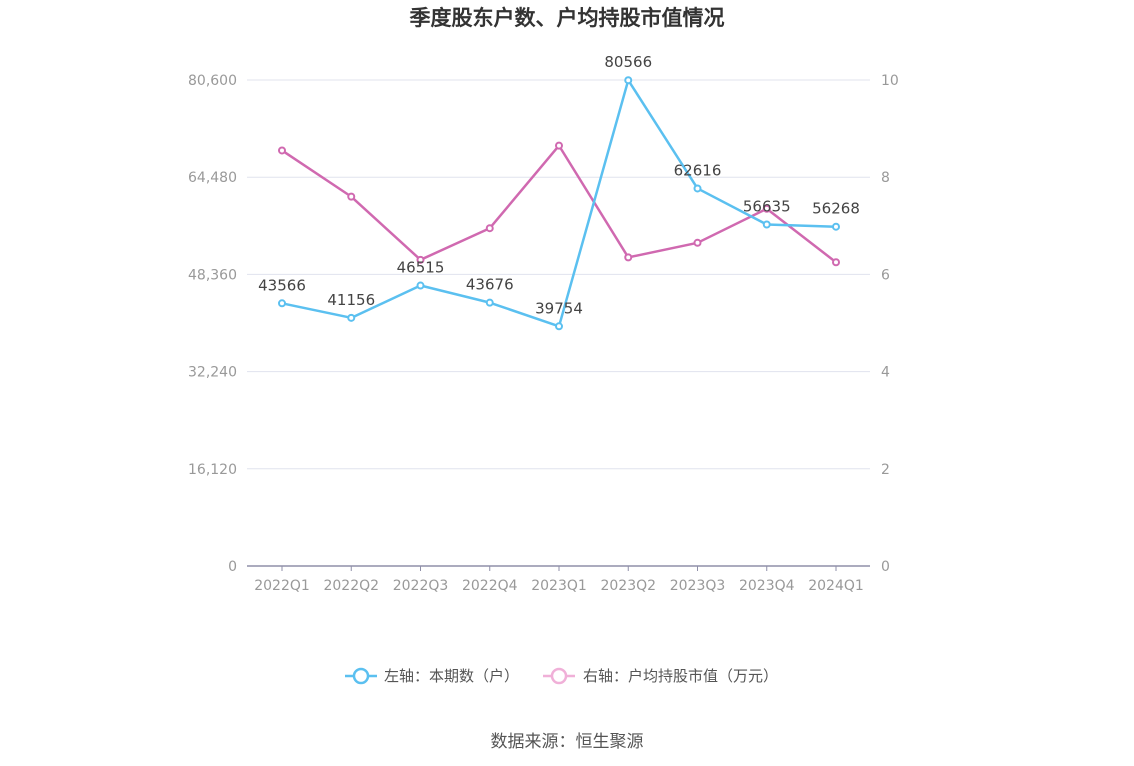 This screenshot has width=1134, height=766. Describe the element at coordinates (212, 324) in the screenshot. I see `left-axis-ticks: 0 16,120 32,240 48,360 64,480 80,600` at that location.